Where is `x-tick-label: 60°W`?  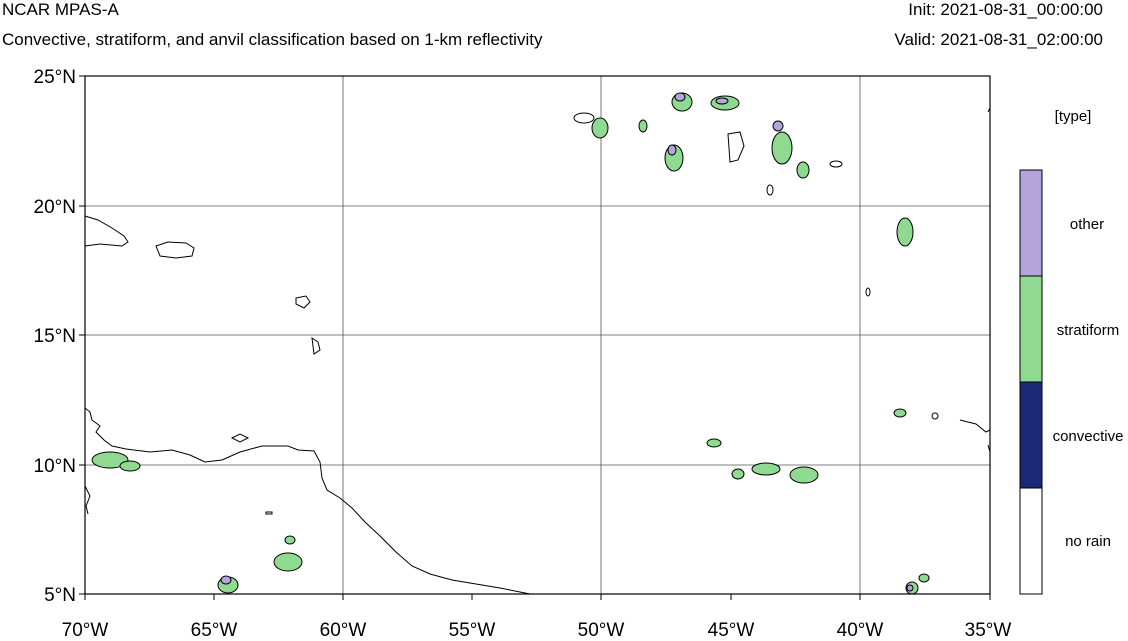 x-tick-label: 60°W is located at coordinates (343, 630).